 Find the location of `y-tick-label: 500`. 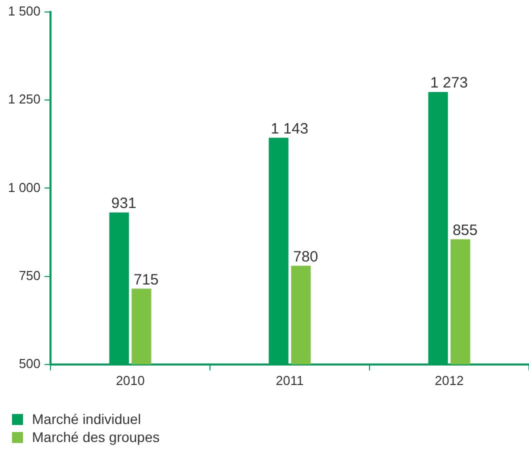

y-tick-label: 500 is located at coordinates (29, 363).